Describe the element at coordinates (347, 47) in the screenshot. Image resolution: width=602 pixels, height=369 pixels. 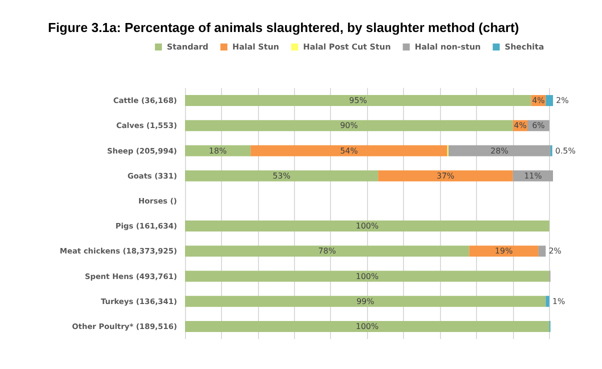
I see `legend-label: Halal Post Cut Stun` at that location.